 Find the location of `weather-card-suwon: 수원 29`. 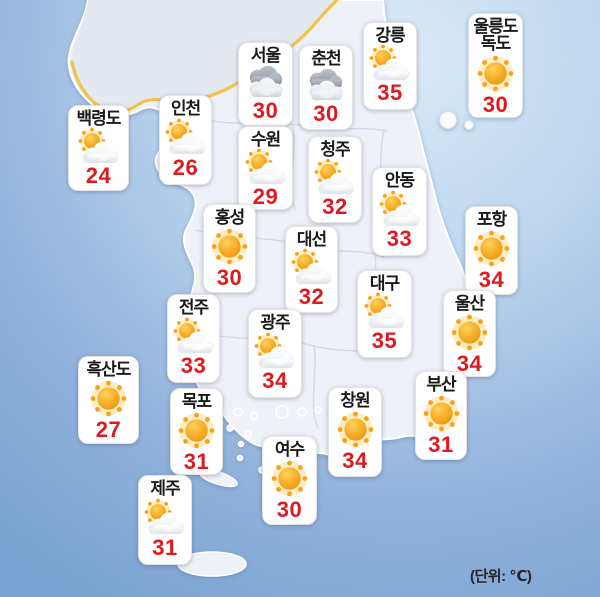

weather-card-suwon: 수원 29 is located at coordinates (265, 168).